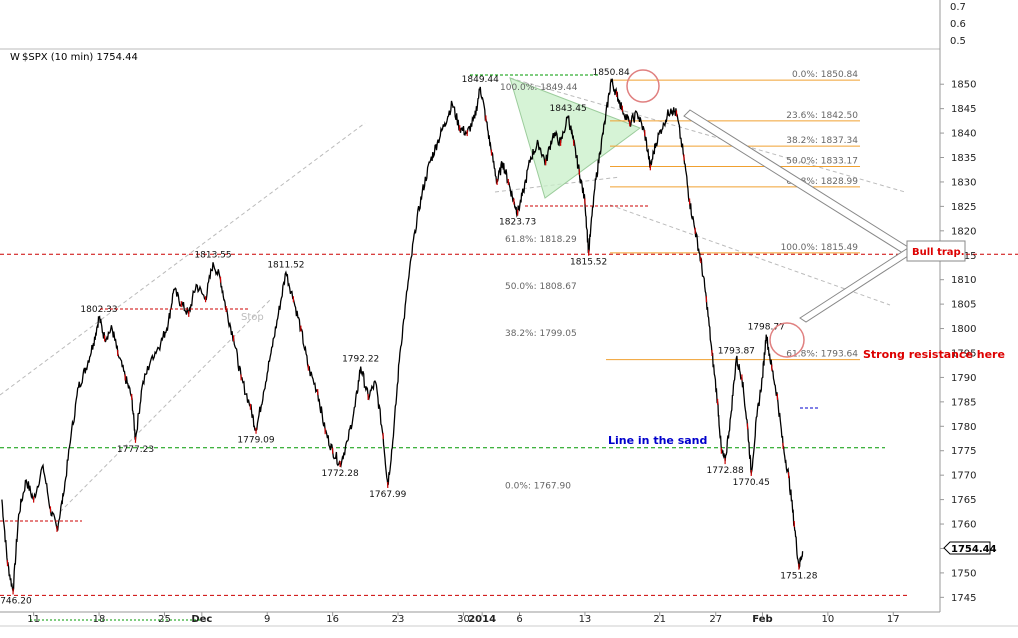 The width and height of the screenshot is (1018, 638). I want to click on y-tick-label: 1820, so click(963, 231).